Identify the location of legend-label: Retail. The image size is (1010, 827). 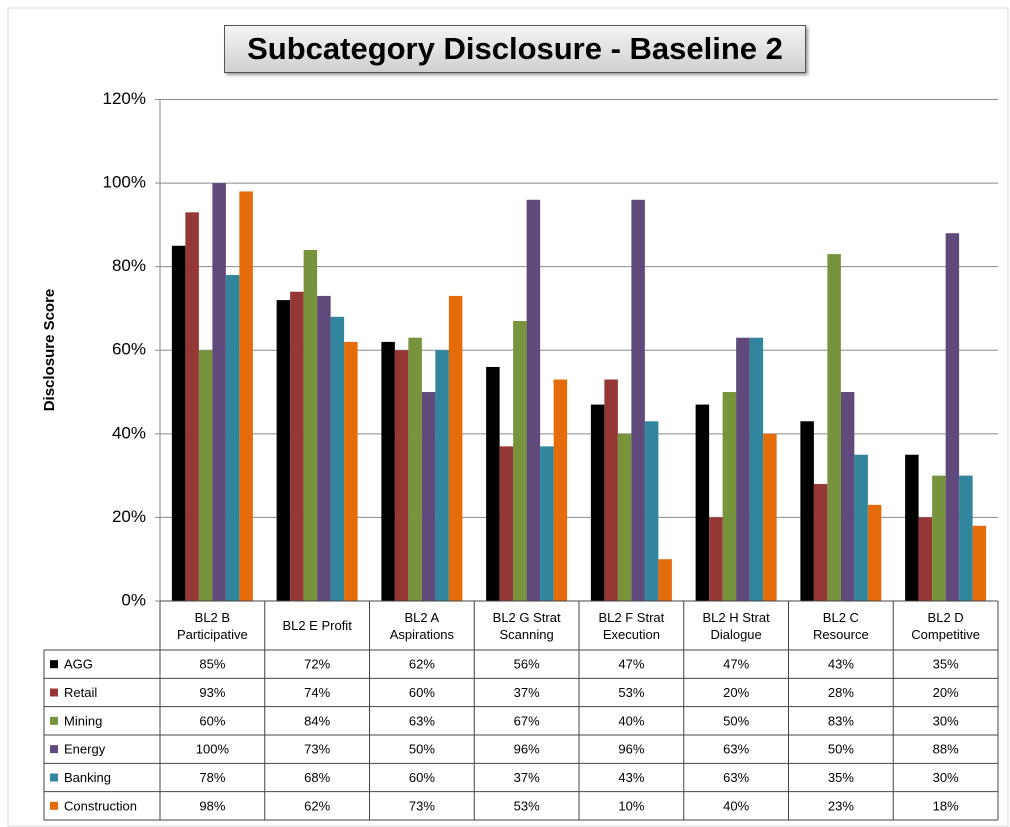
(80, 692).